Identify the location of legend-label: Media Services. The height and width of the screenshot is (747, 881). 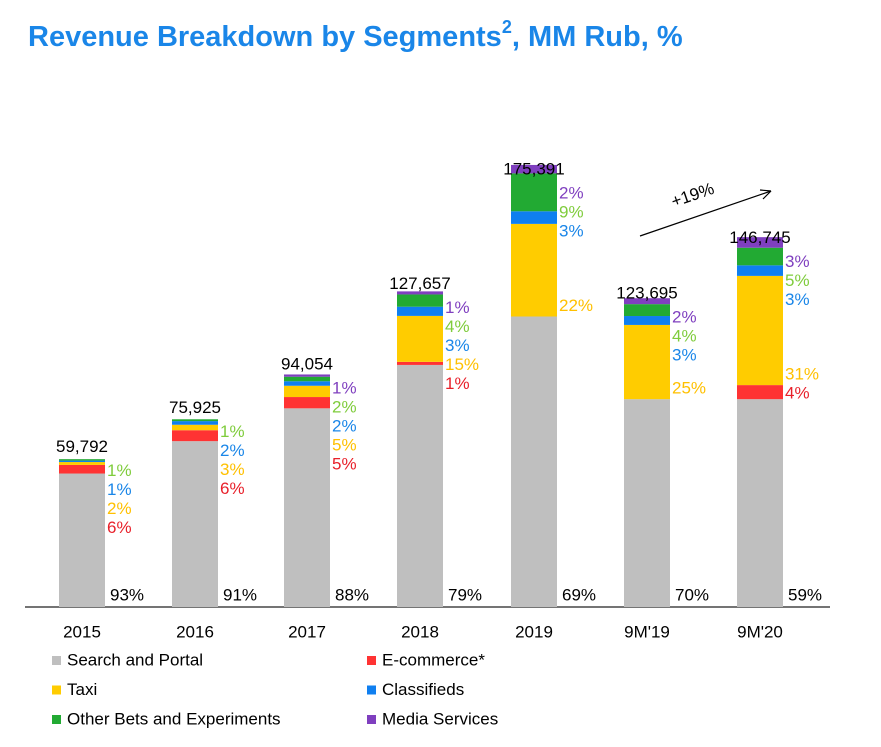
(440, 718).